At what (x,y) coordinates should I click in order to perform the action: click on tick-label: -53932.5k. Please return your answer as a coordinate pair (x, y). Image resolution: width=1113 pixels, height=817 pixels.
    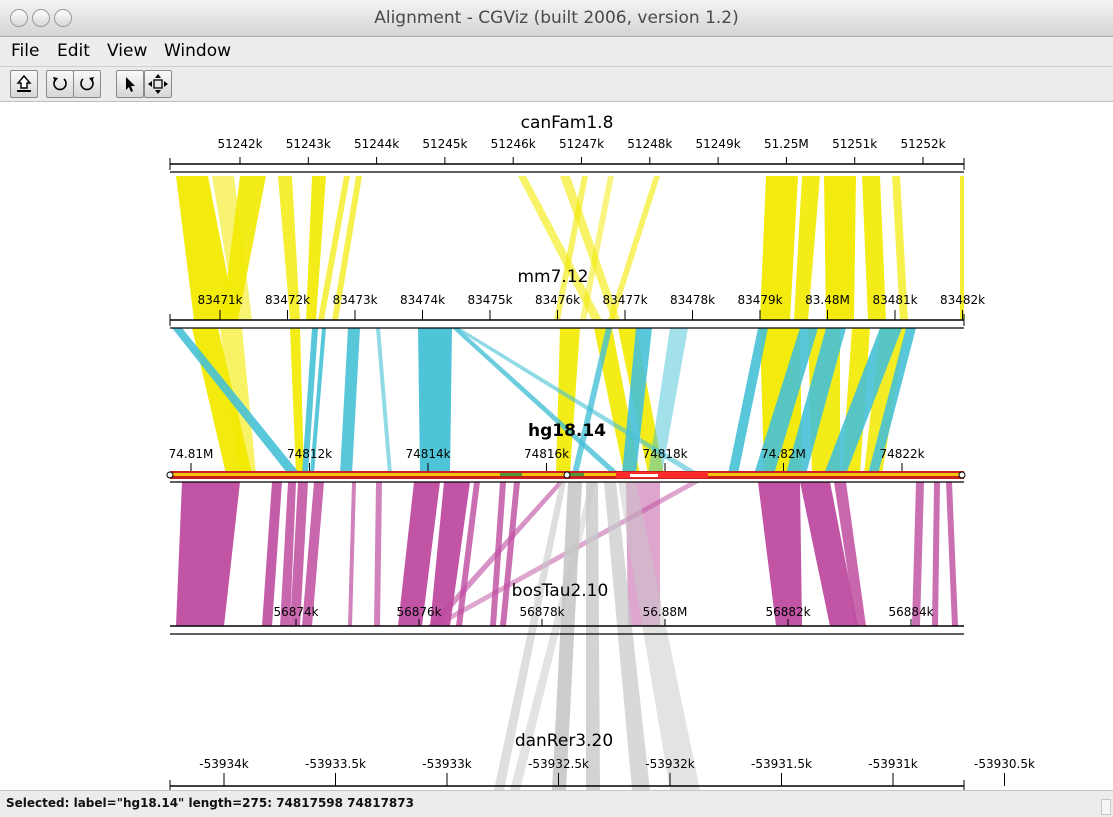
    Looking at the image, I should click on (558, 764).